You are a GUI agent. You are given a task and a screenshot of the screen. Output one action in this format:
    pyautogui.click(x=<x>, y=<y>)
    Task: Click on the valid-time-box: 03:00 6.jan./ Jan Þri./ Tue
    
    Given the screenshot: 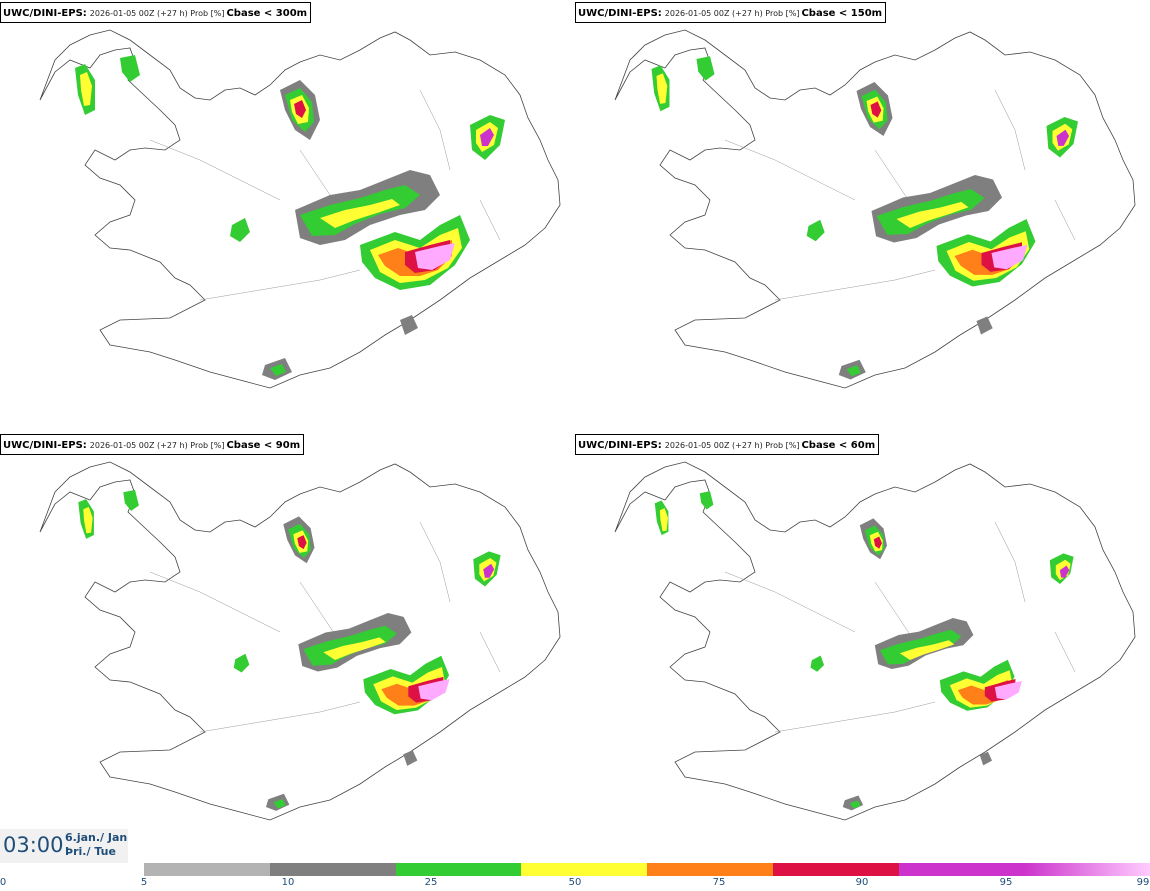 What is the action you would take?
    pyautogui.click(x=64, y=846)
    